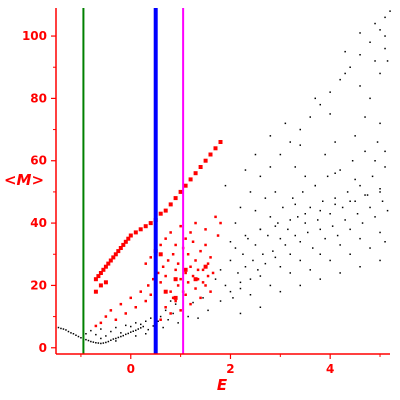  Describe the element at coordinates (38, 285) in the screenshot. I see `y-tick-label: 20` at that location.